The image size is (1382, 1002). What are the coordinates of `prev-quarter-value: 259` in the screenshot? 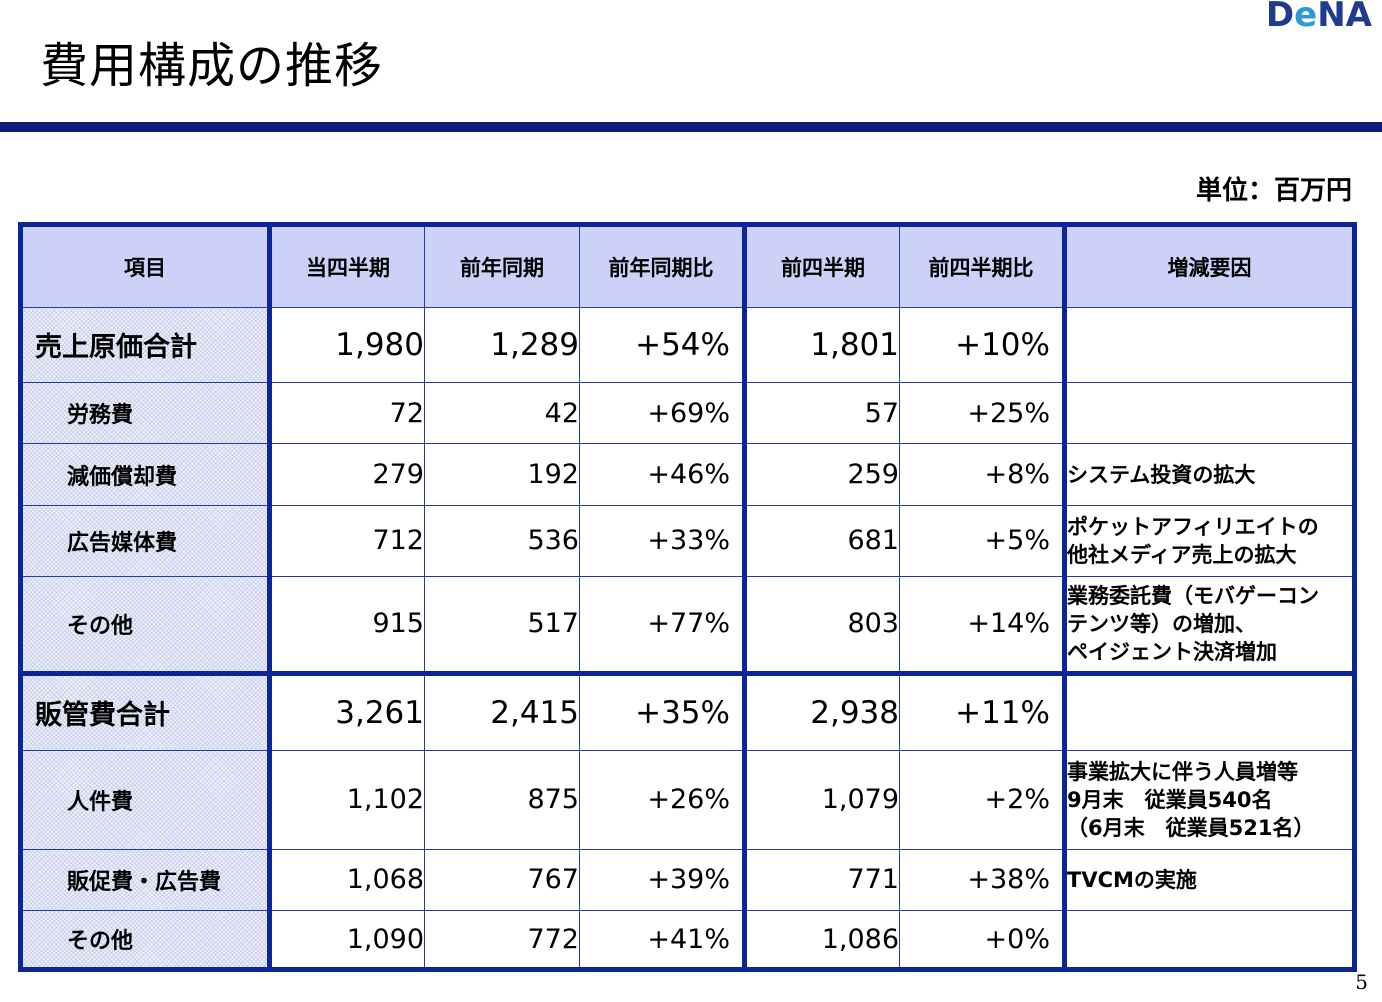 It's located at (822, 475).